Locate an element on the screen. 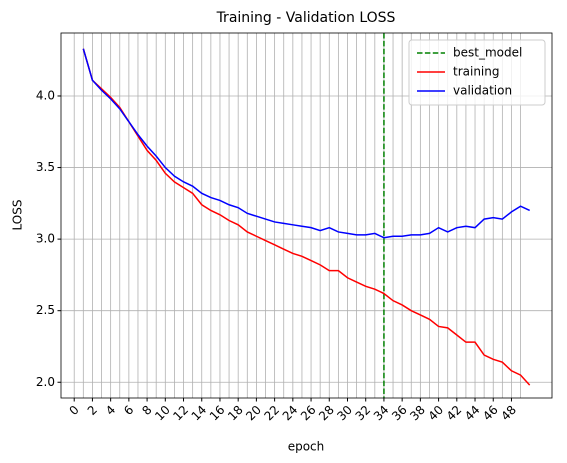 This screenshot has height=463, width=567. y-tick-label: 4.0 is located at coordinates (45, 95).